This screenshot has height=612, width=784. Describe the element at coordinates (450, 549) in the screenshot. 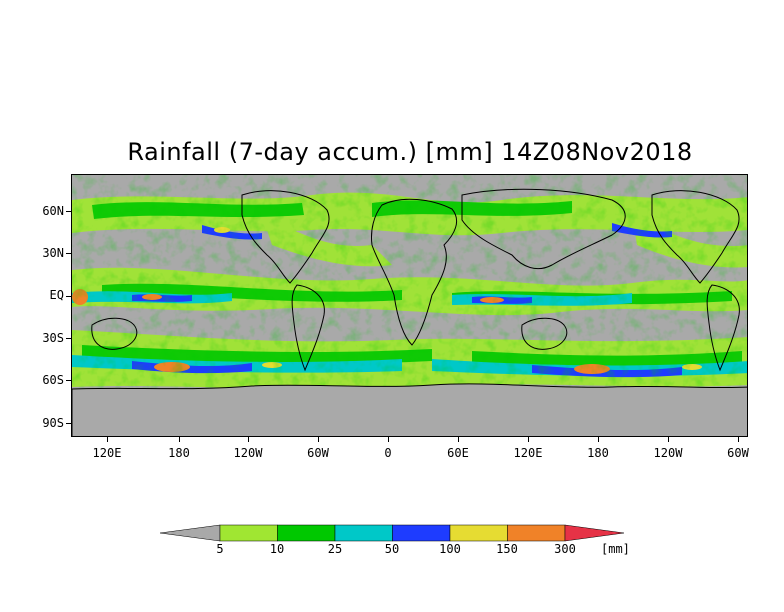

I see `colorbar-label: 100` at that location.